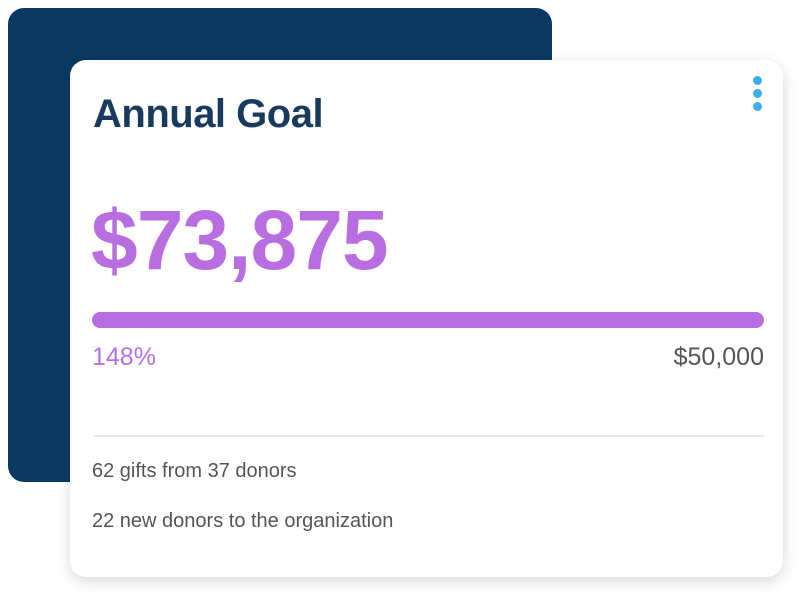 This screenshot has height=596, width=800. I want to click on amount-raised: $73,875, so click(240, 240).